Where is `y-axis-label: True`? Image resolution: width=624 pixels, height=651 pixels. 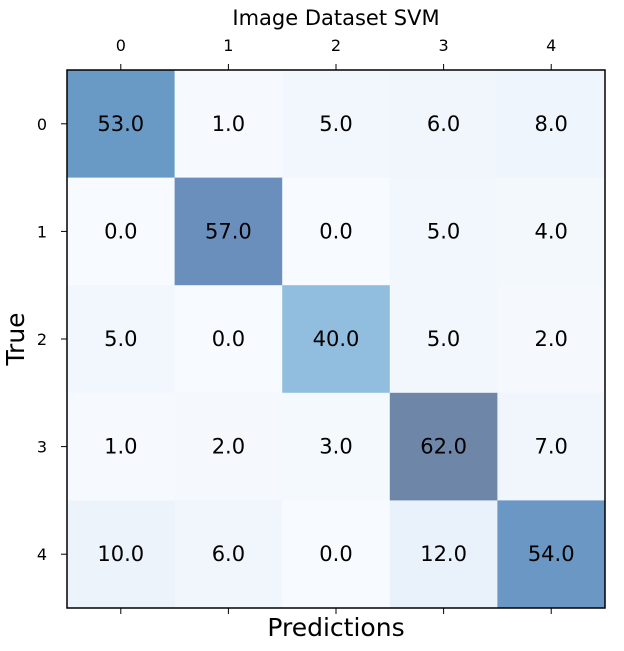 y-axis-label: True is located at coordinates (15, 339).